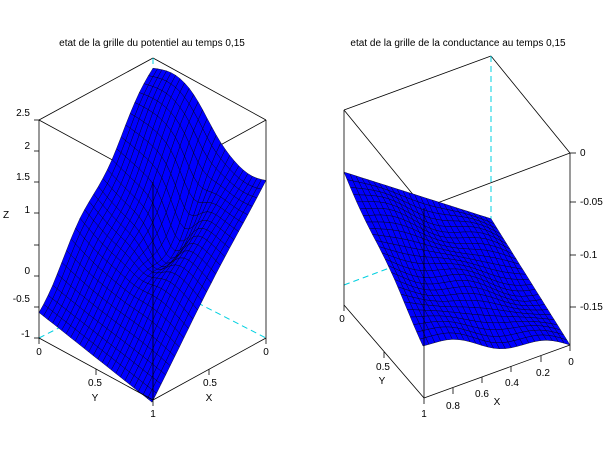 Image resolution: width=610 pixels, height=460 pixels. I want to click on z-axis-label: Z, so click(6, 215).